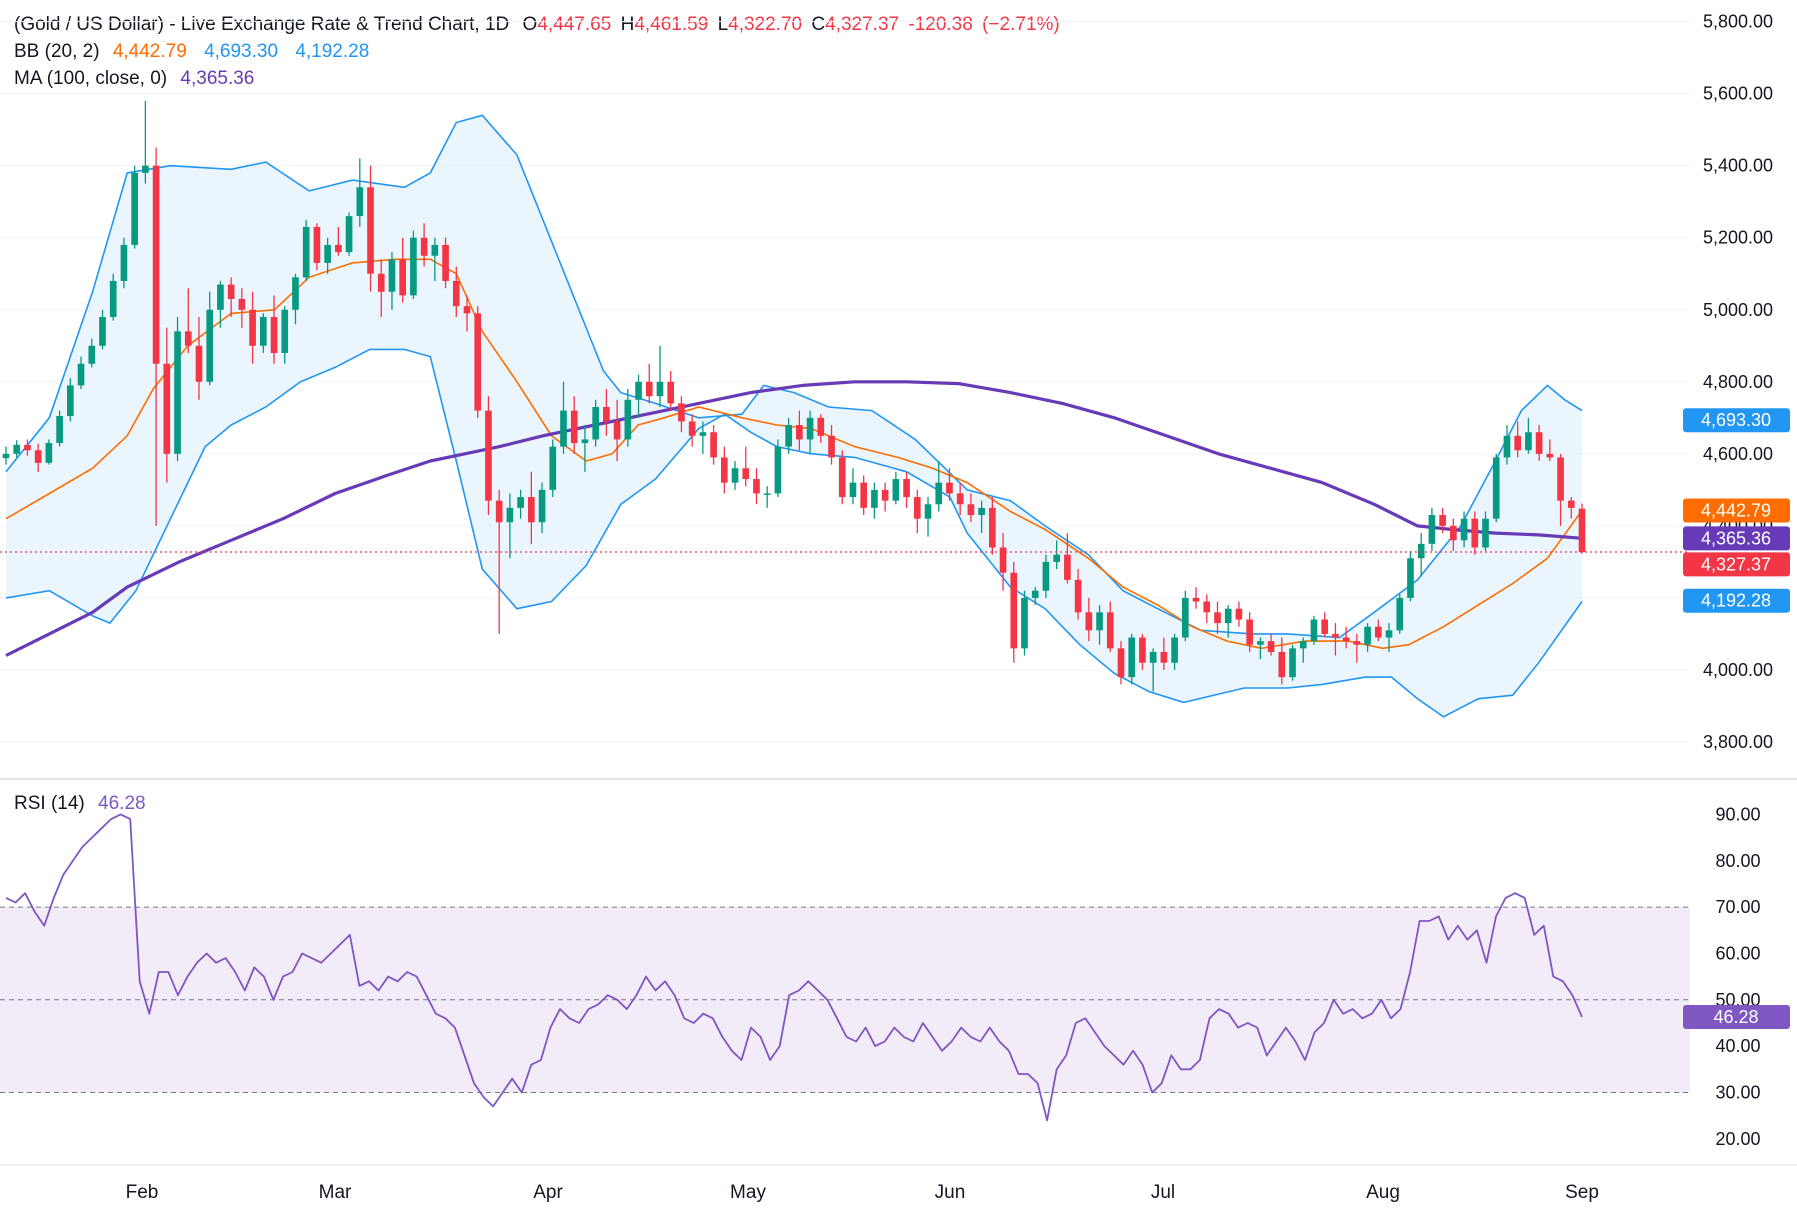  I want to click on price-badges: 4,693.30 4,442.79 4,365.36 4,327.37 4,192.28, so click(1736, 510).